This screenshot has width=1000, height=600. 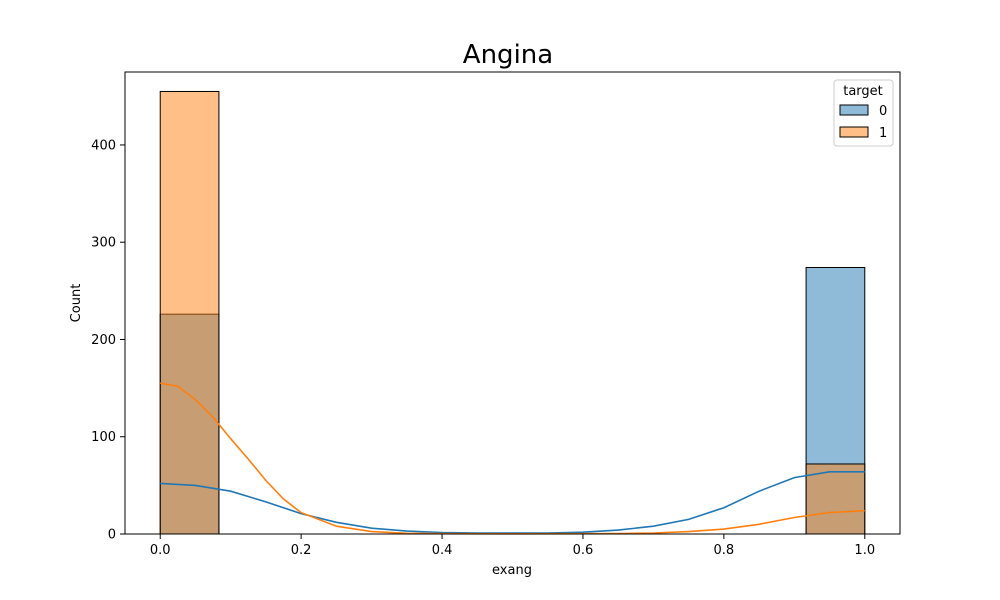 I want to click on x-tick-label: 0.6, so click(x=583, y=550).